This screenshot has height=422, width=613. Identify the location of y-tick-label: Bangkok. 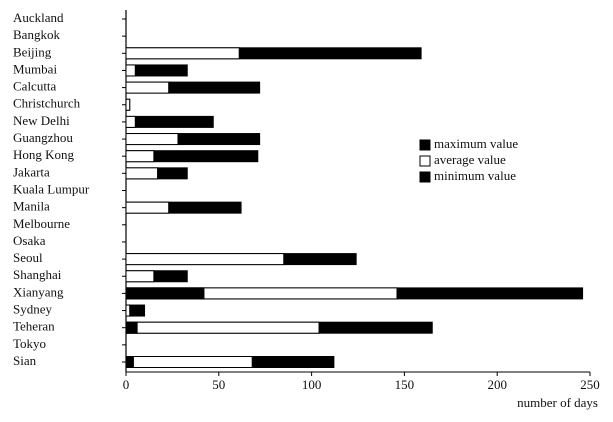
(36, 34).